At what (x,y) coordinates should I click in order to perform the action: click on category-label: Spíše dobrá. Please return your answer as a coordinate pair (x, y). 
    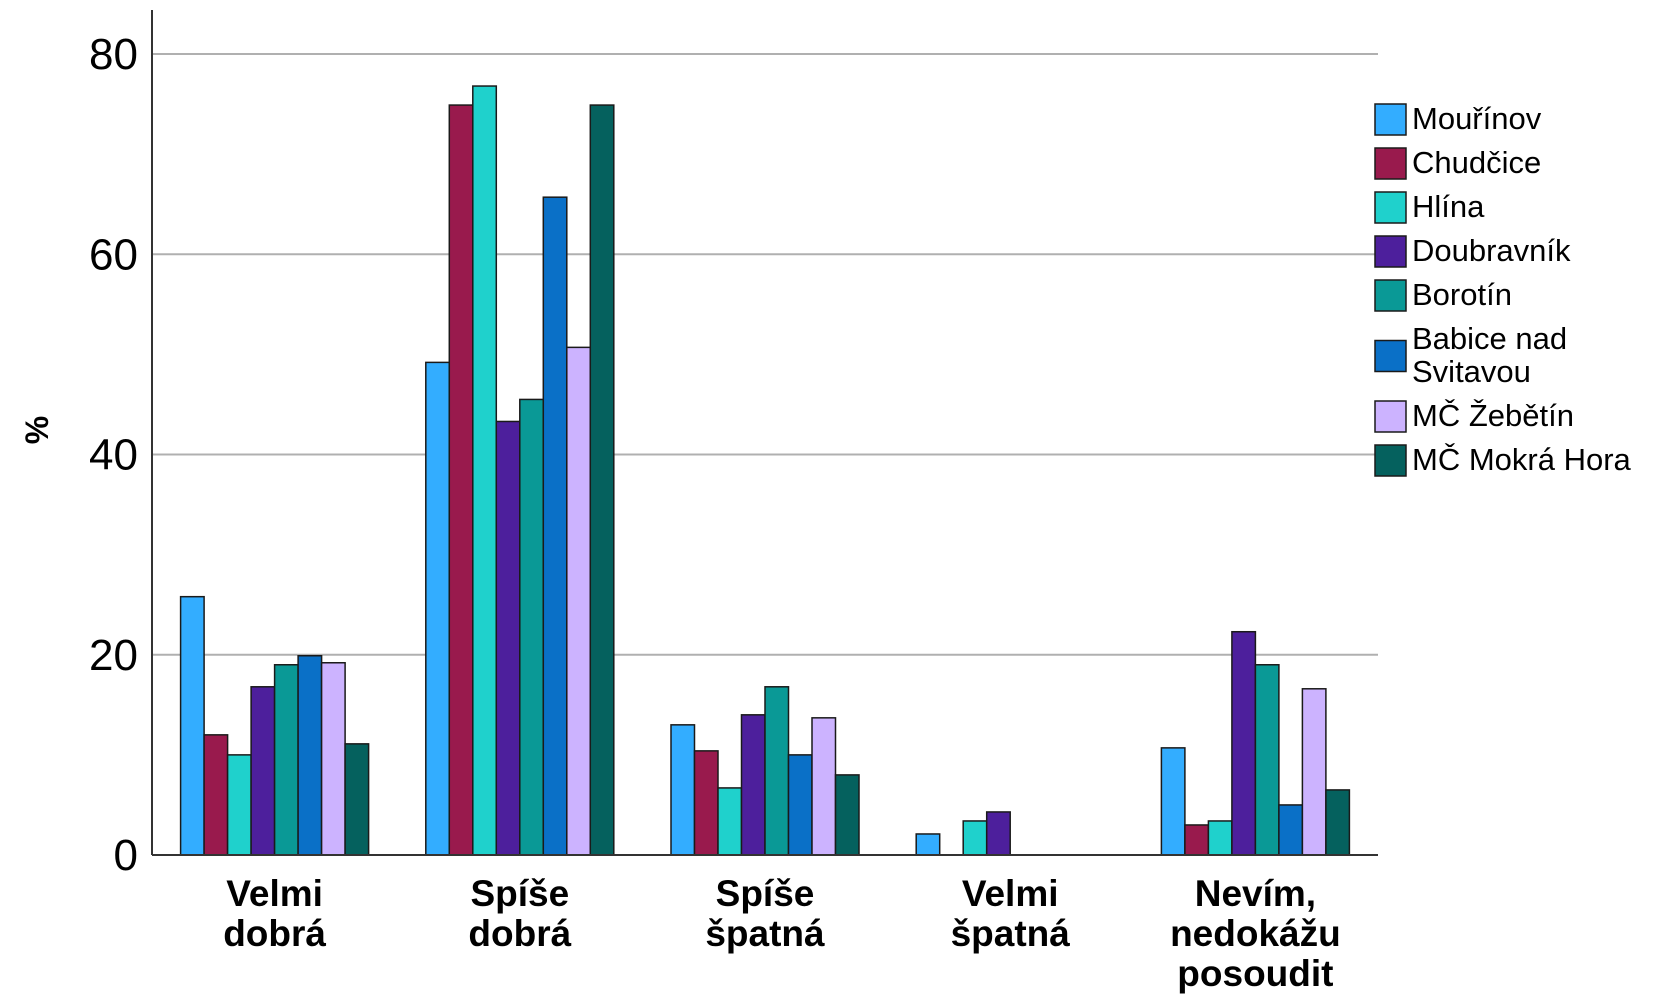
    Looking at the image, I should click on (519, 913).